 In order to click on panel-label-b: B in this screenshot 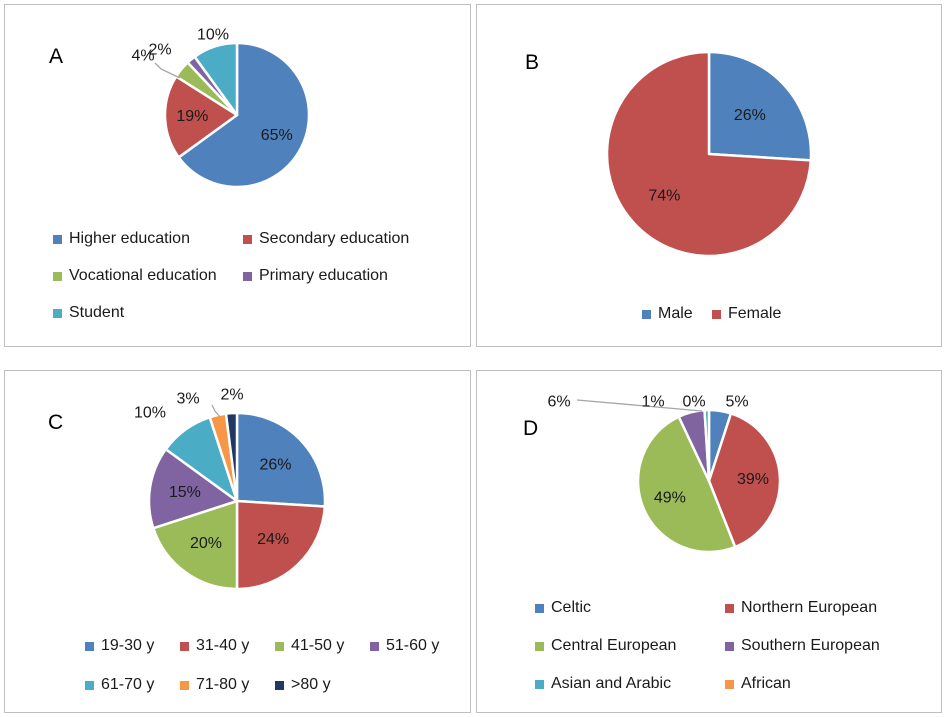, I will do `click(532, 62)`.